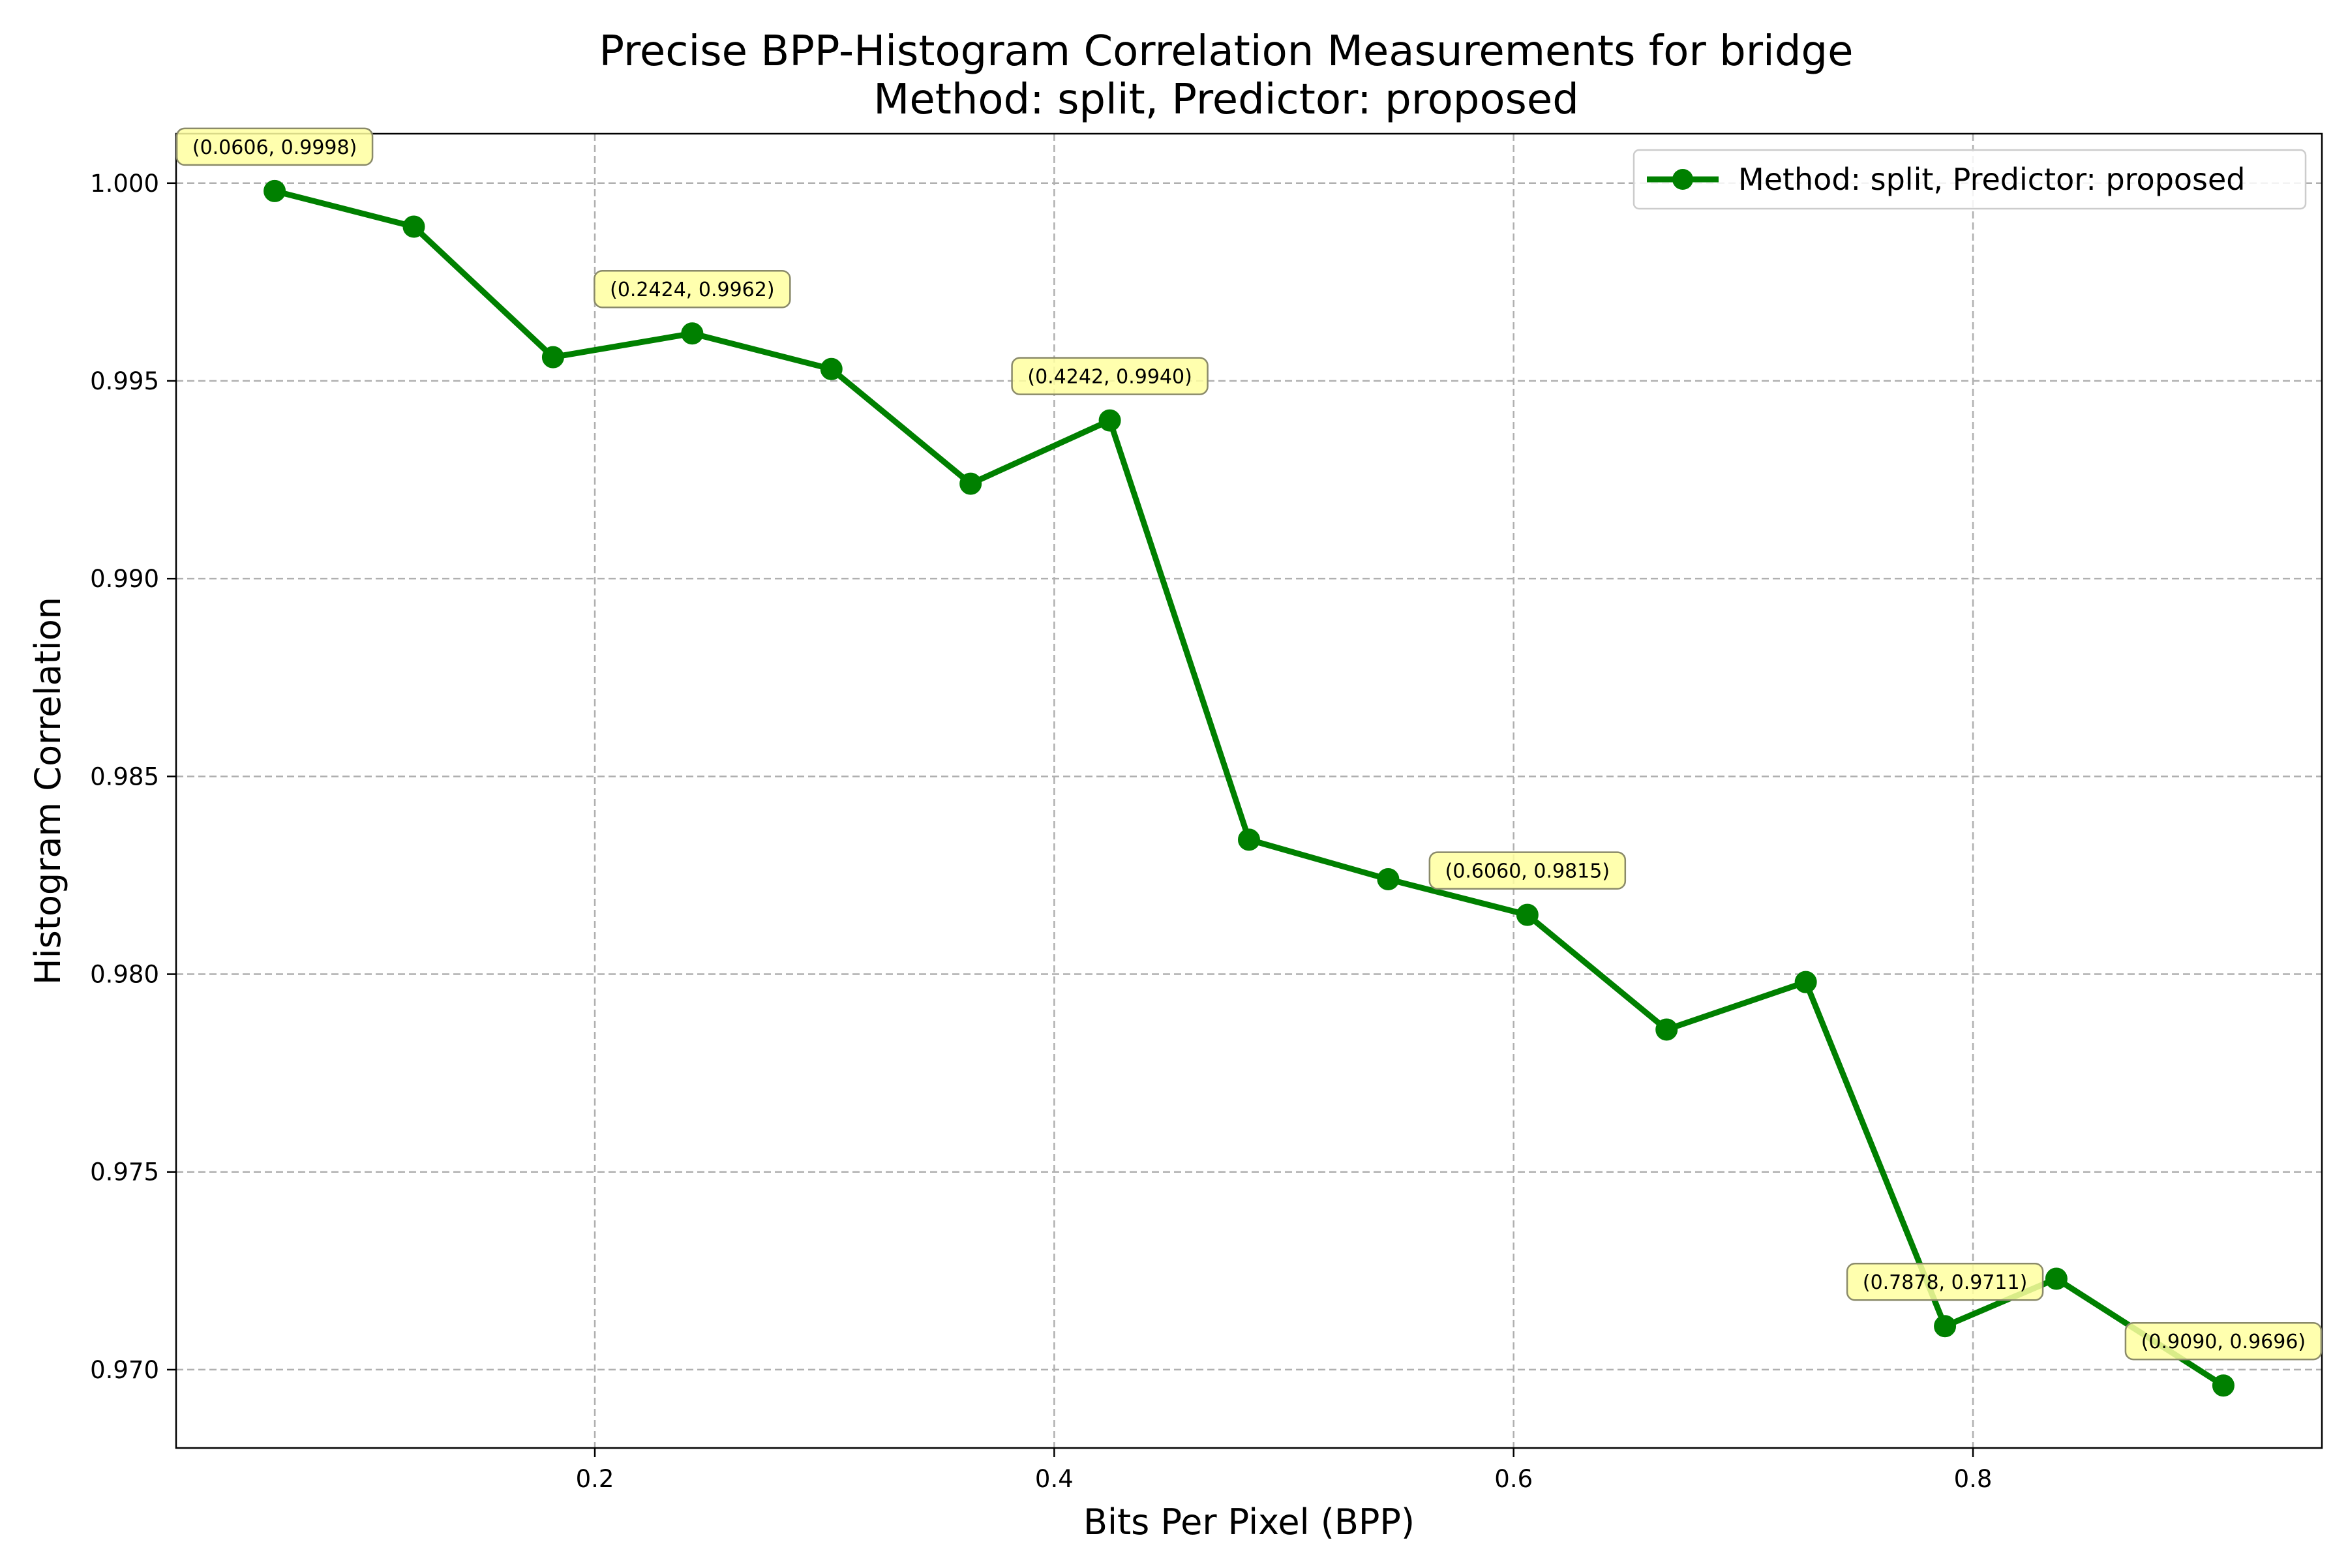  Describe the element at coordinates (1514, 1479) in the screenshot. I see `x-tick-label: 0.6` at that location.